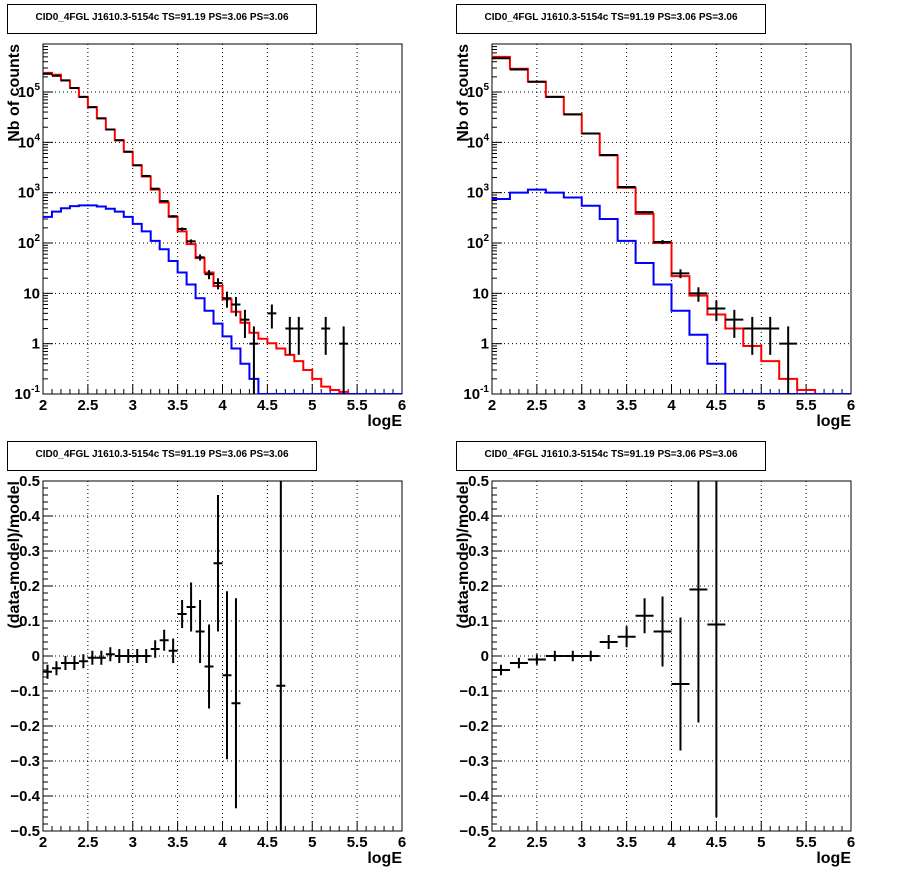 This screenshot has height=875, width=898. Describe the element at coordinates (480, 293) in the screenshot. I see `y-tick-label: 10` at that location.